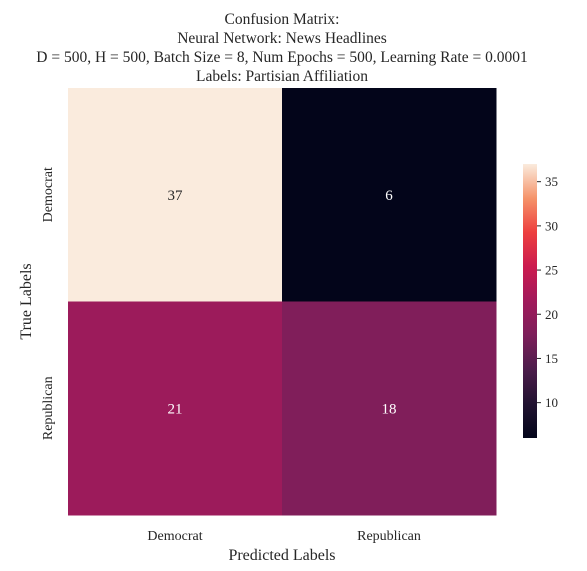 This screenshot has width=587, height=571. I want to click on y-axis-label: True Labels, so click(26, 301).